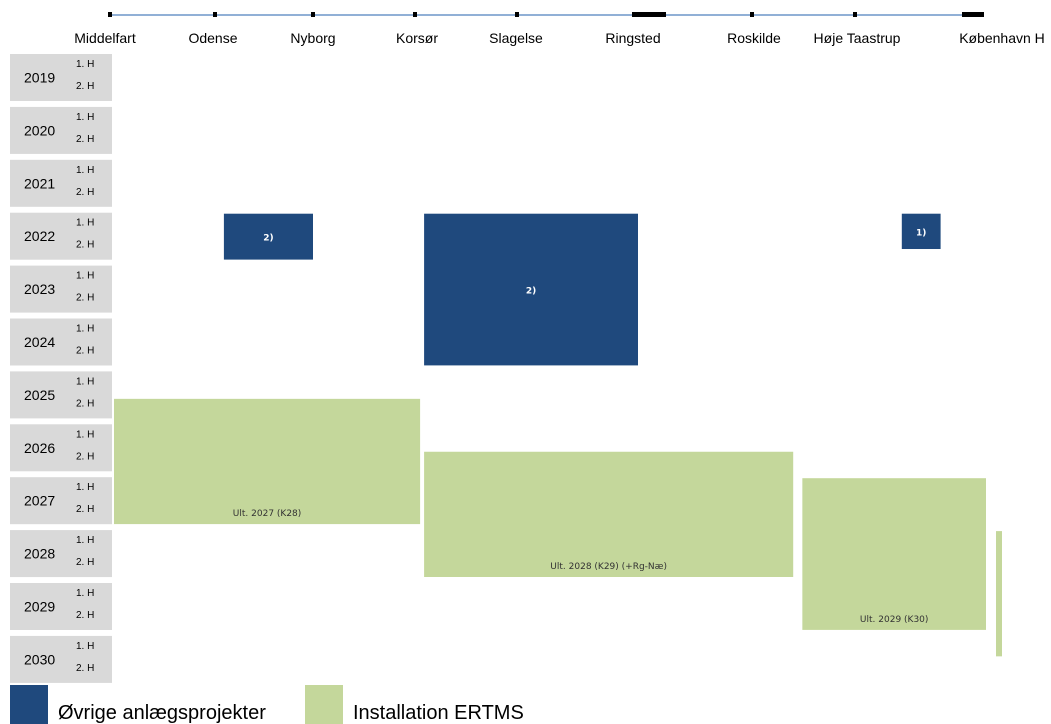  Describe the element at coordinates (39, 130) in the screenshot. I see `year-label: 2020` at that location.